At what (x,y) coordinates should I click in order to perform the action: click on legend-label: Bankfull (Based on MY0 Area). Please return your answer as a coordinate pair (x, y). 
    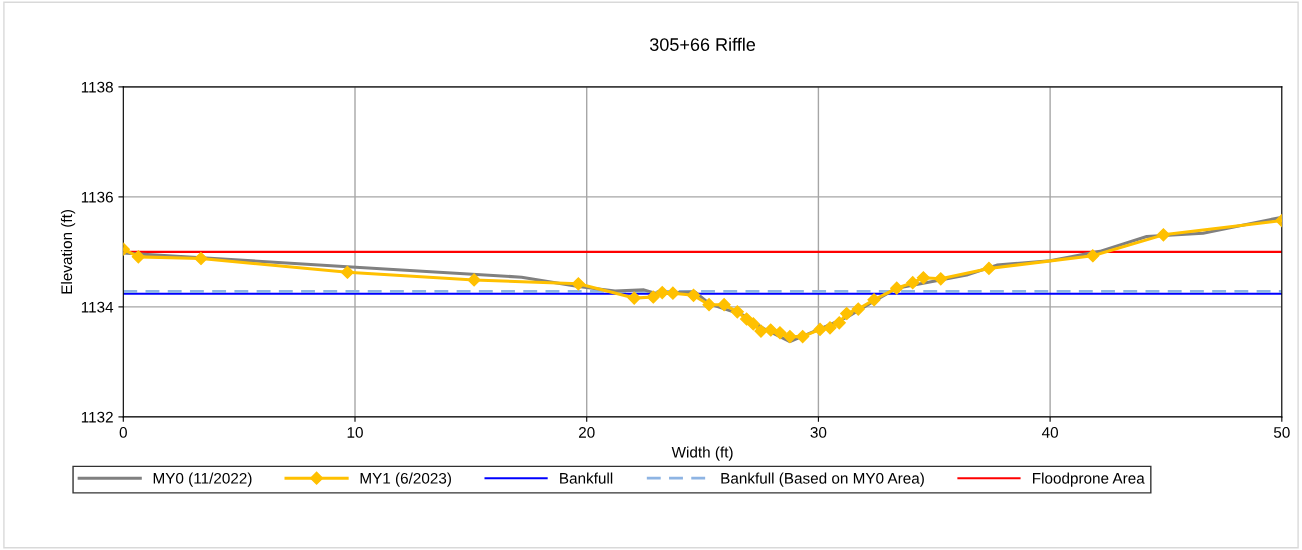
    Looking at the image, I should click on (822, 479).